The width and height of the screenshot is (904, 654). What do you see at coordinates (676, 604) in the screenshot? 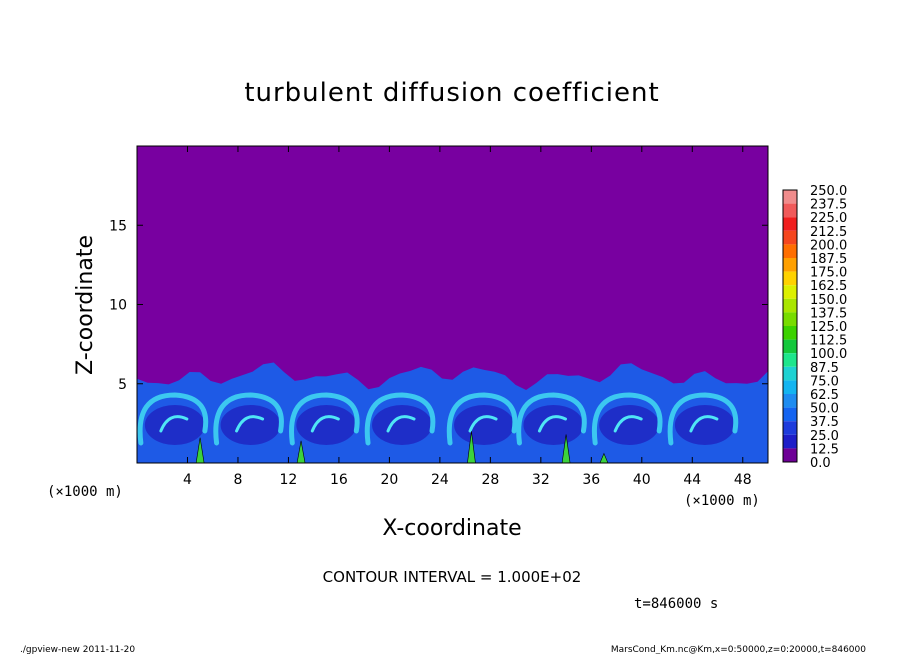
I see `time-label: t=846000 s` at bounding box center [676, 604].